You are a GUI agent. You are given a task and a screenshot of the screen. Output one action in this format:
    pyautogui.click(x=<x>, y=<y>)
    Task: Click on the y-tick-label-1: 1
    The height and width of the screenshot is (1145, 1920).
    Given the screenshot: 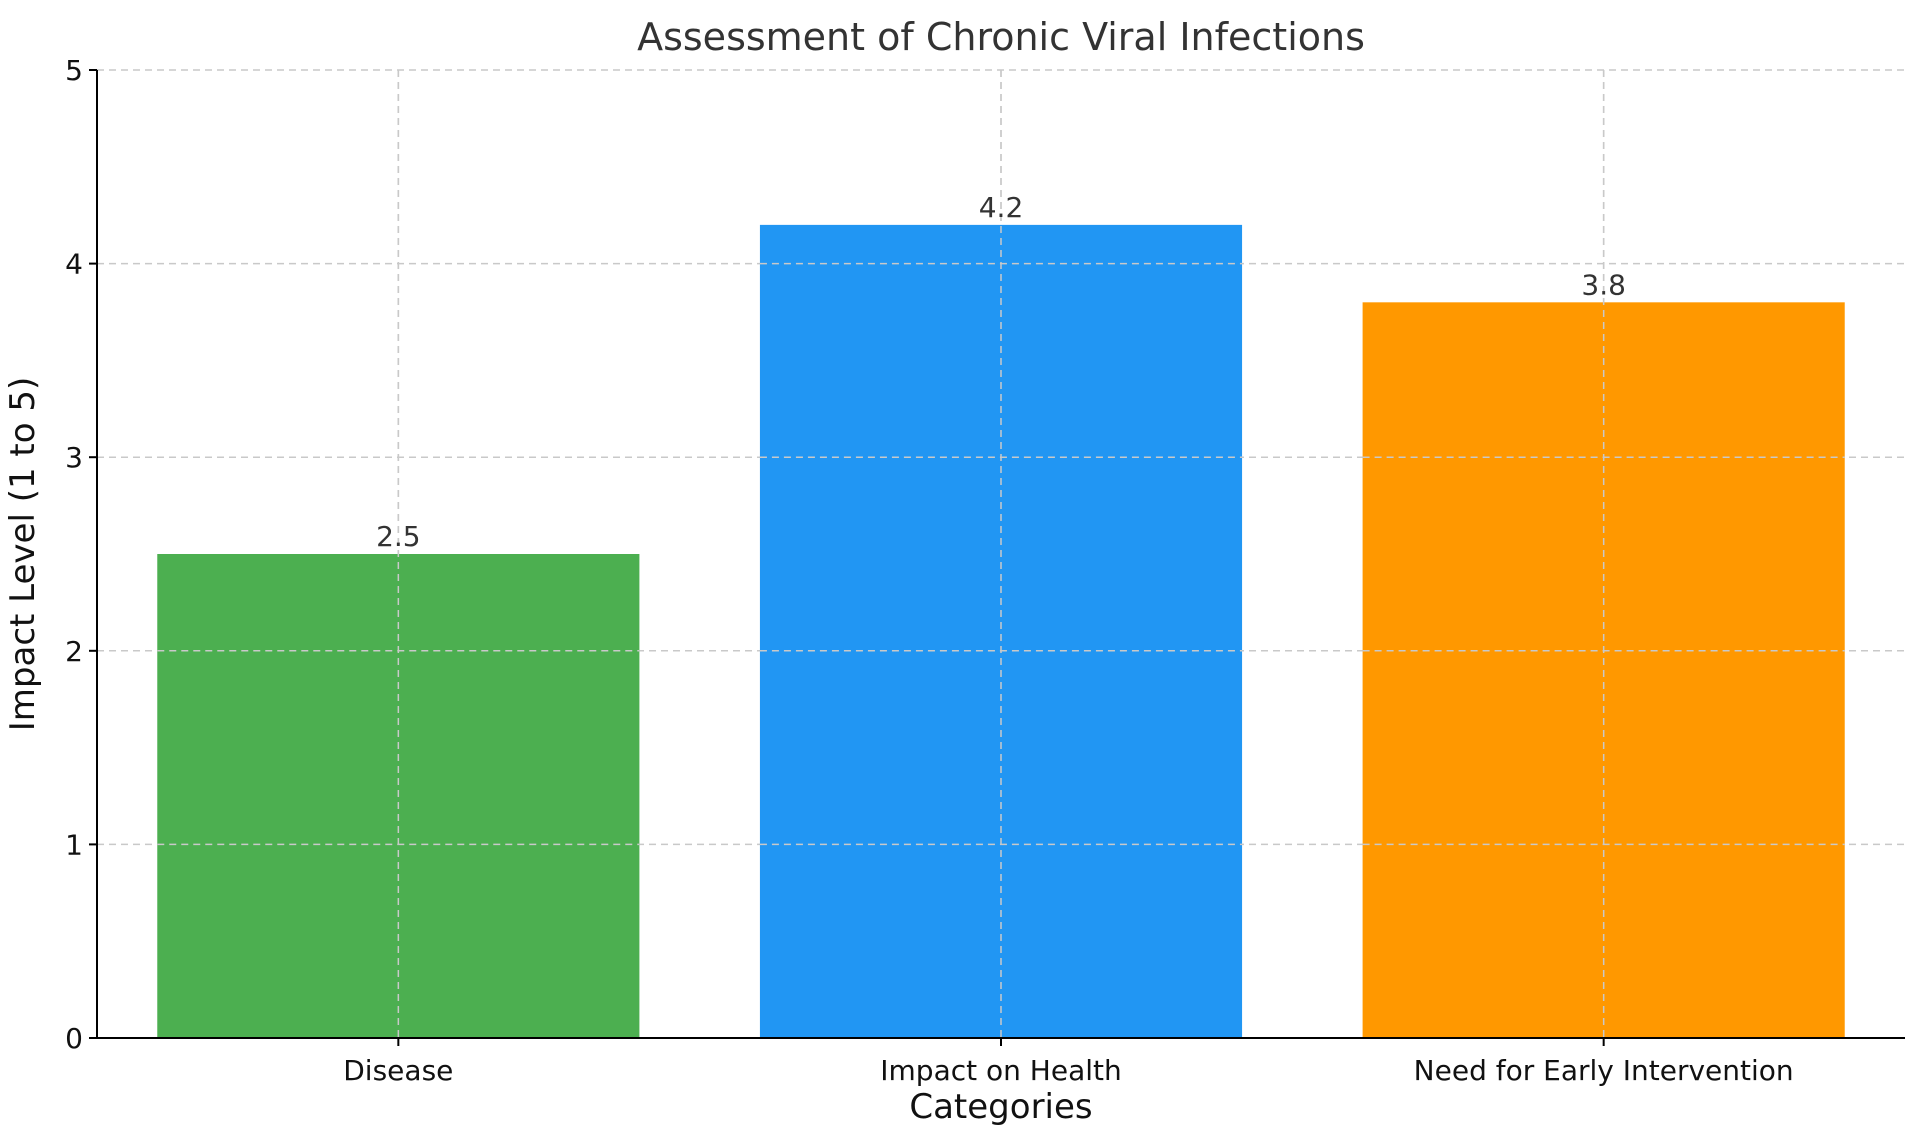 What is the action you would take?
    pyautogui.click(x=74, y=844)
    